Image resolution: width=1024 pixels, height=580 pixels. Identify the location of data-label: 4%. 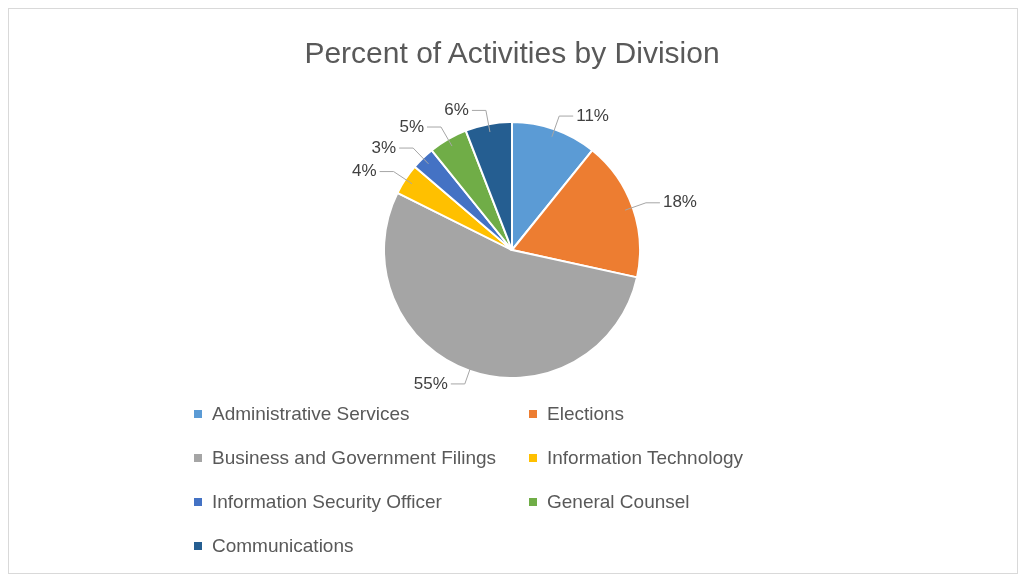
(364, 171).